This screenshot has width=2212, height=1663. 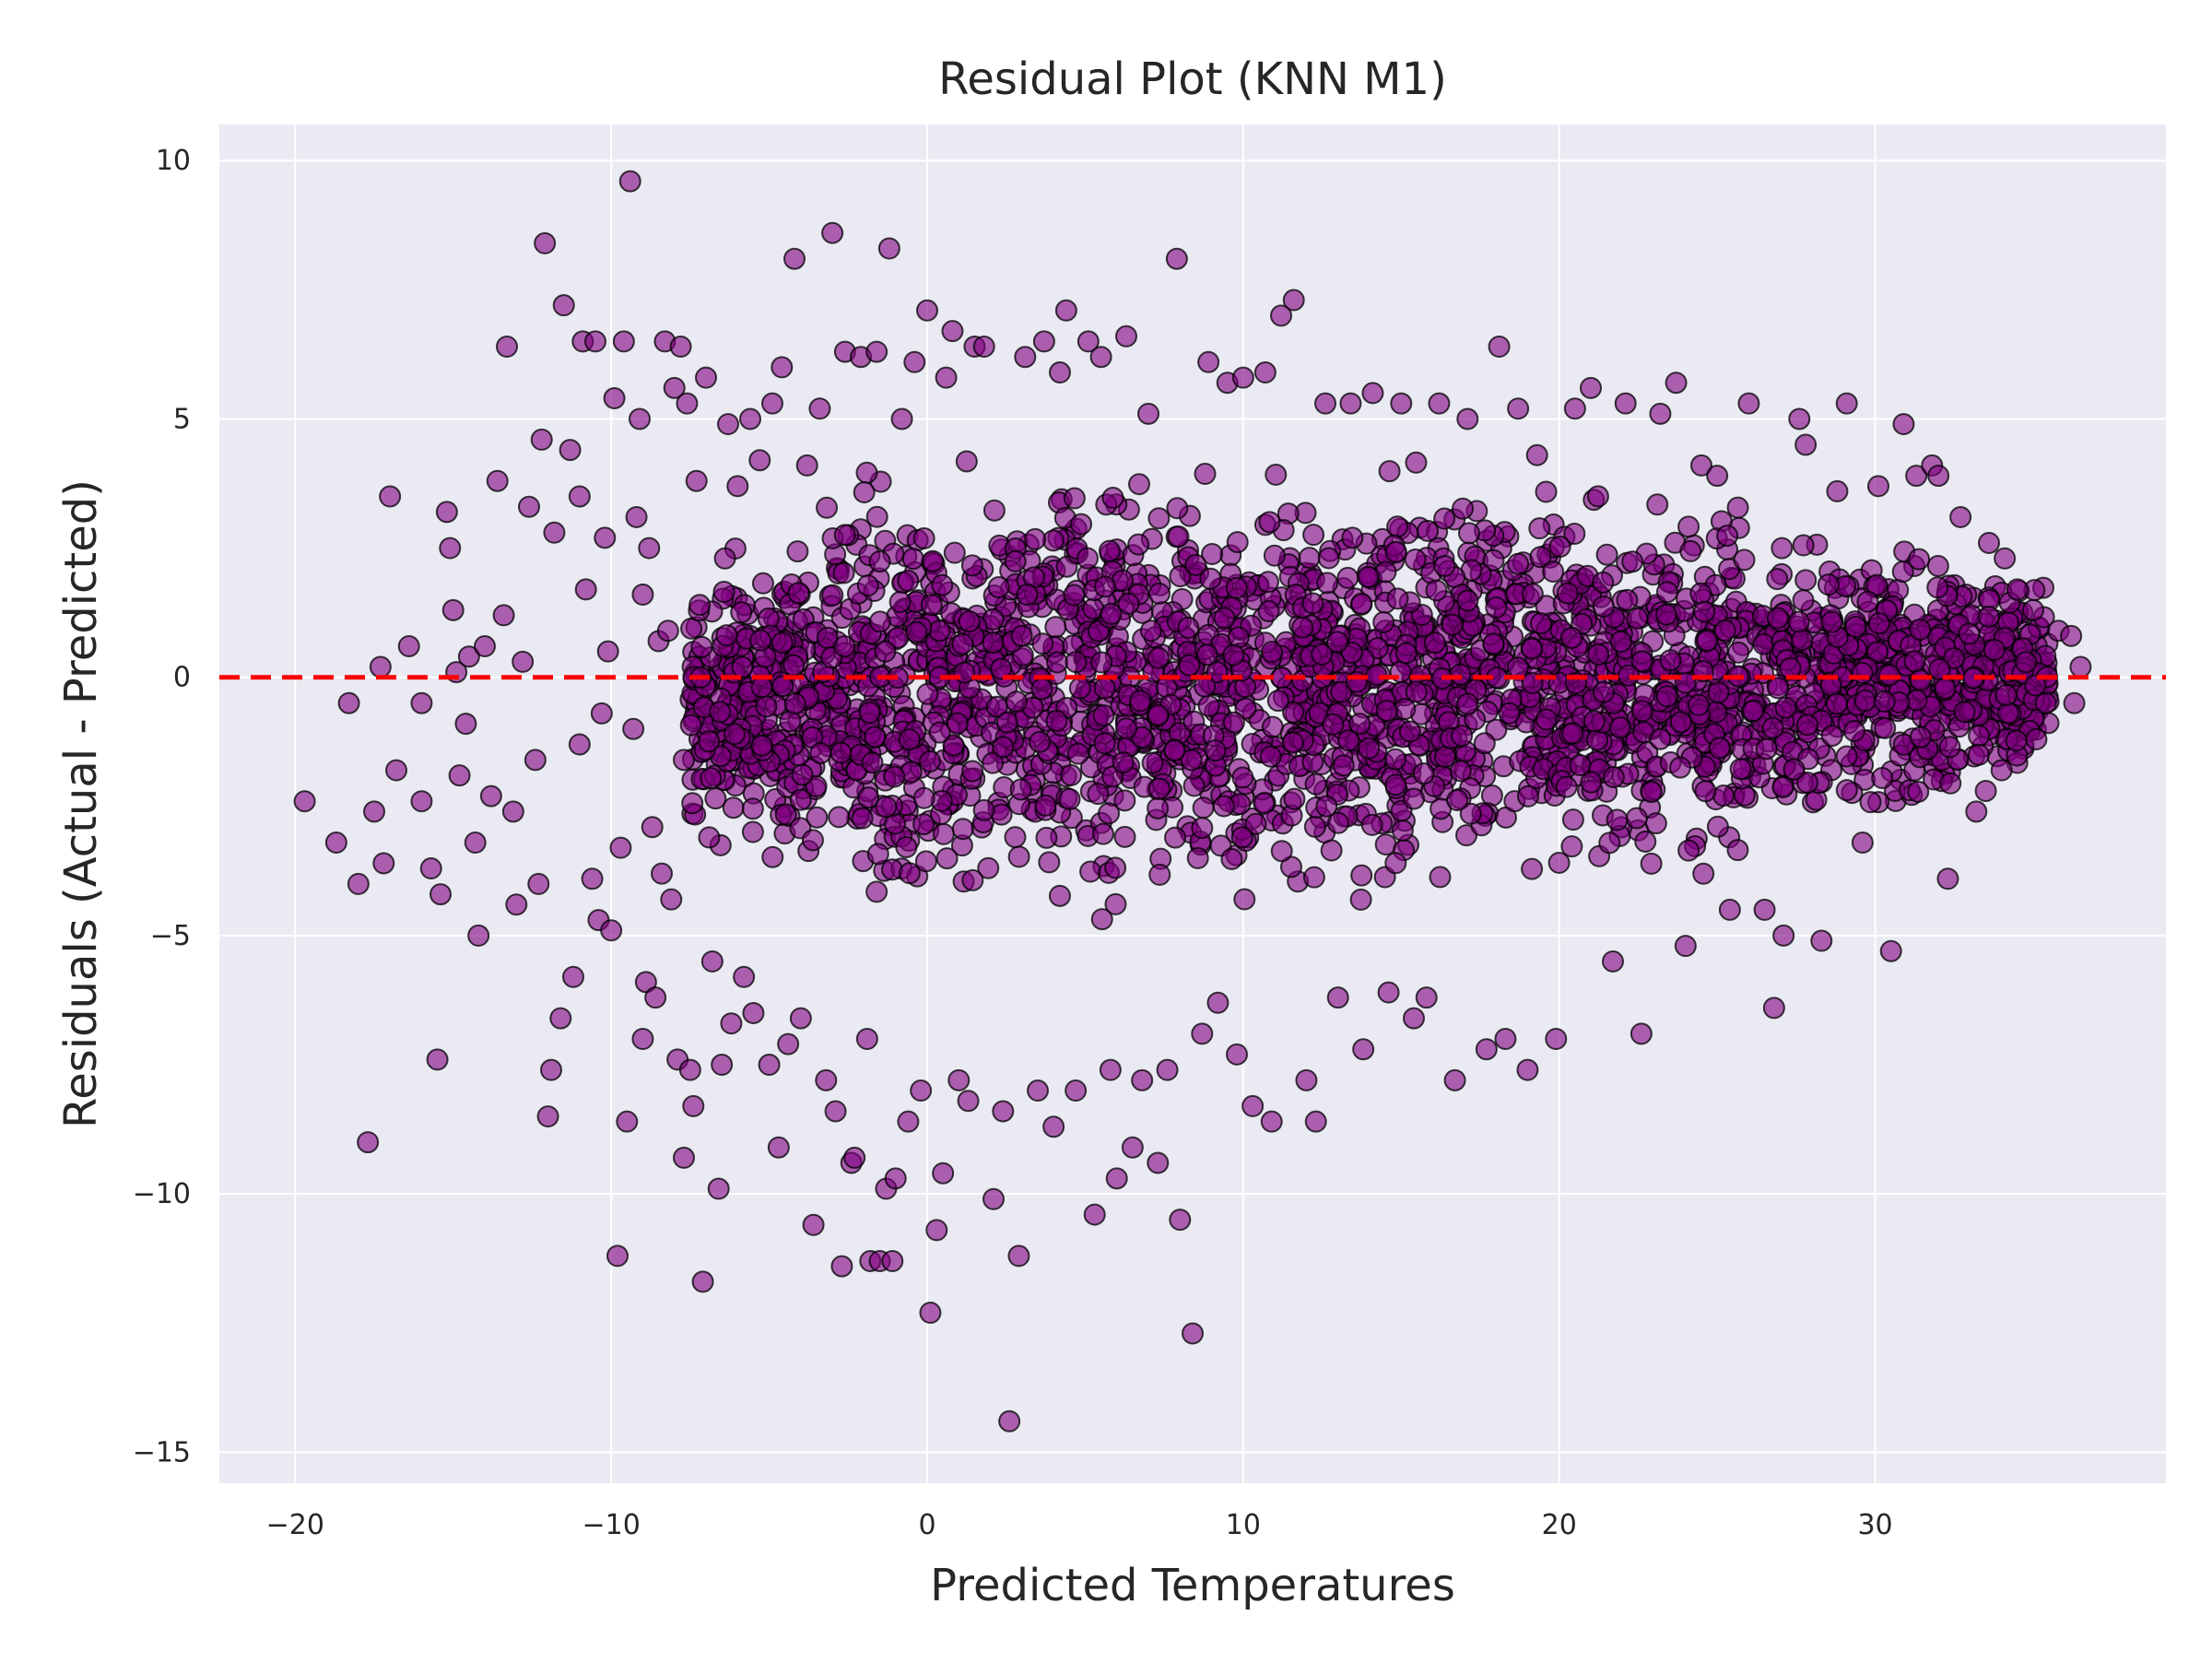 I want to click on y-tick-label: 10, so click(x=173, y=161).